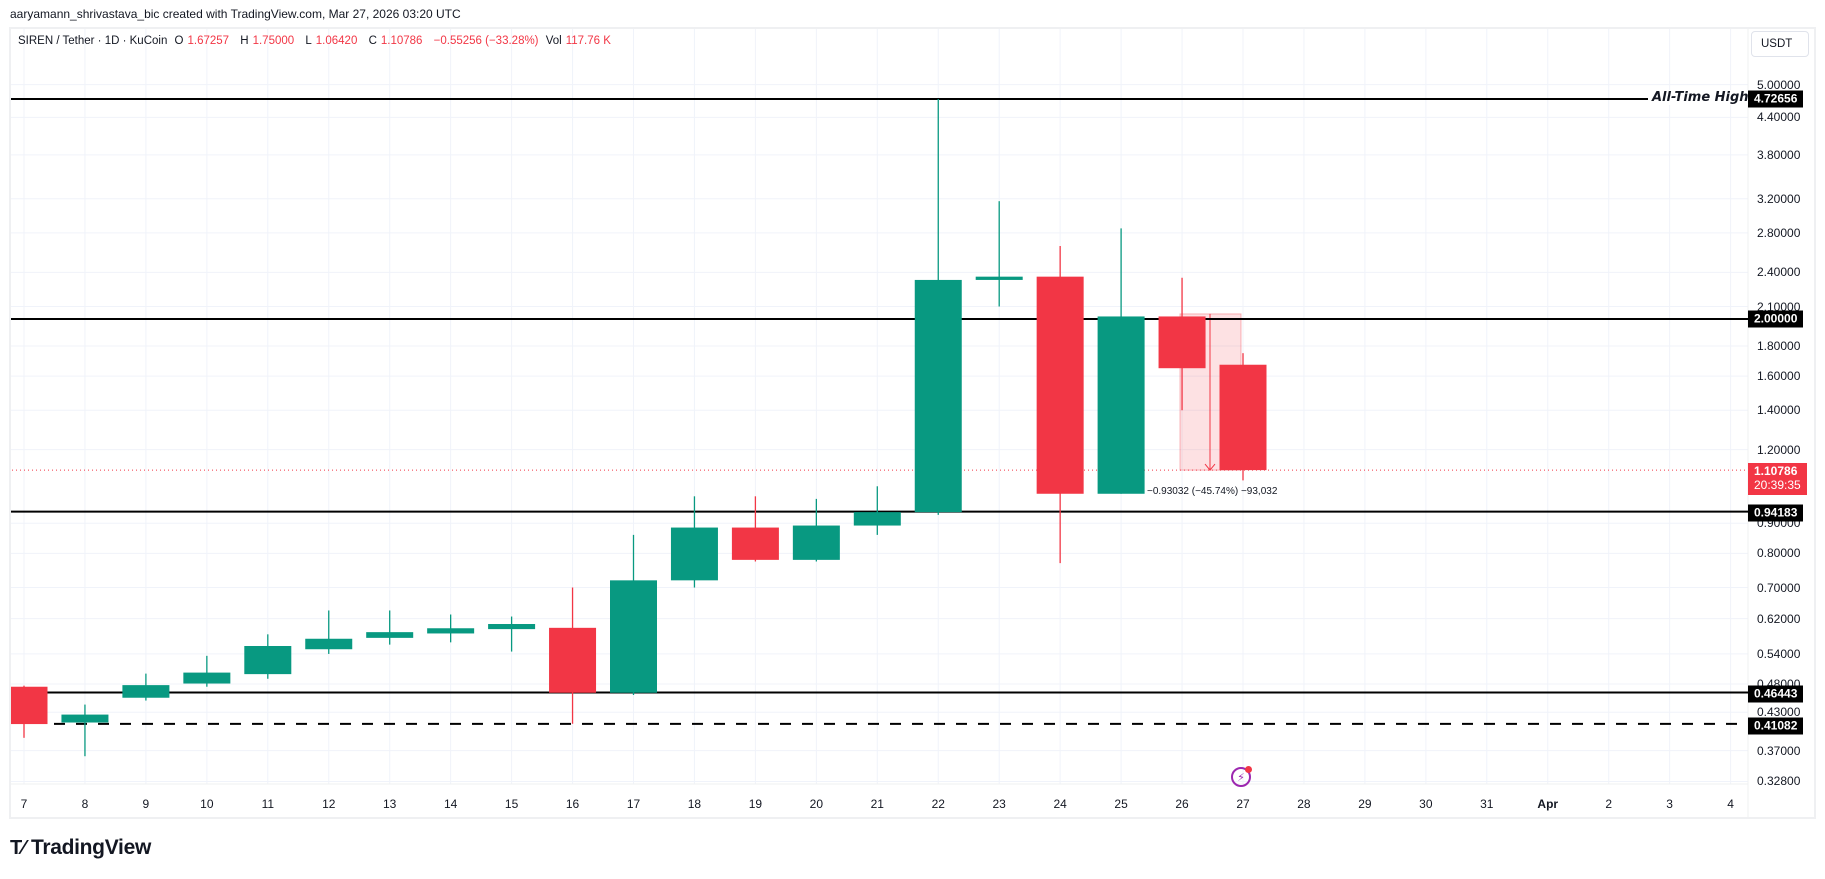 The width and height of the screenshot is (1825, 879). I want to click on change-value: −0.55256 (−33.28%), so click(486, 41).